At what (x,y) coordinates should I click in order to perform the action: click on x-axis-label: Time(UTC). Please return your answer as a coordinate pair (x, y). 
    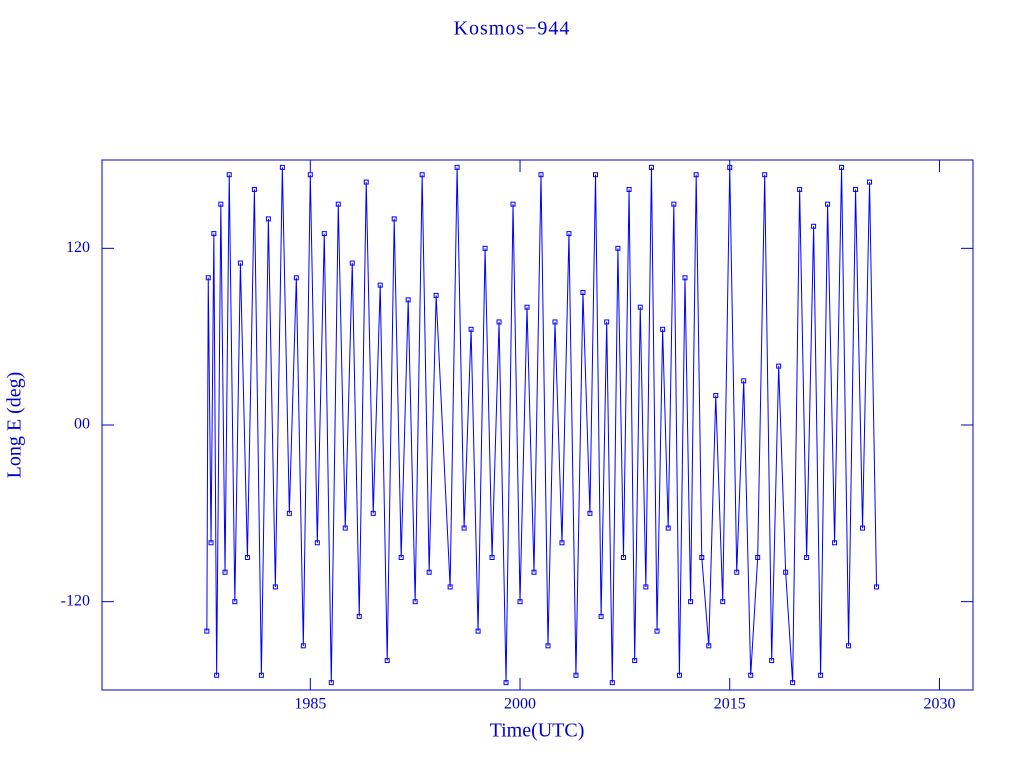
    Looking at the image, I should click on (537, 731).